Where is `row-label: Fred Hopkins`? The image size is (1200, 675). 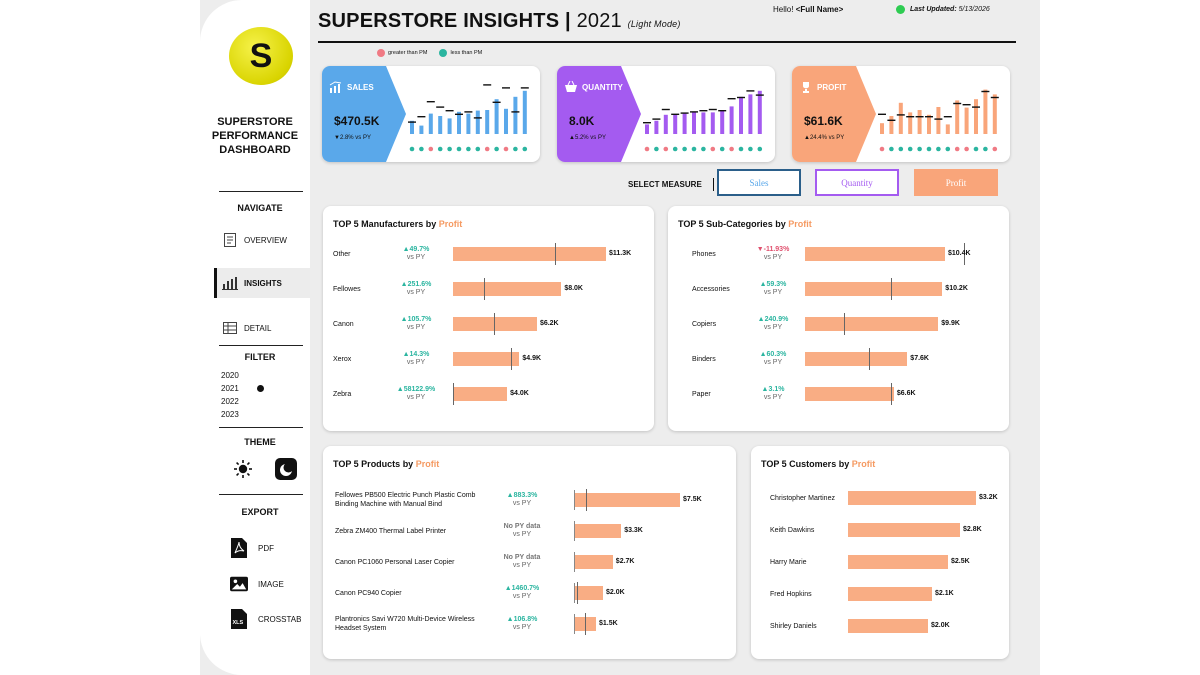 row-label: Fred Hopkins is located at coordinates (791, 594).